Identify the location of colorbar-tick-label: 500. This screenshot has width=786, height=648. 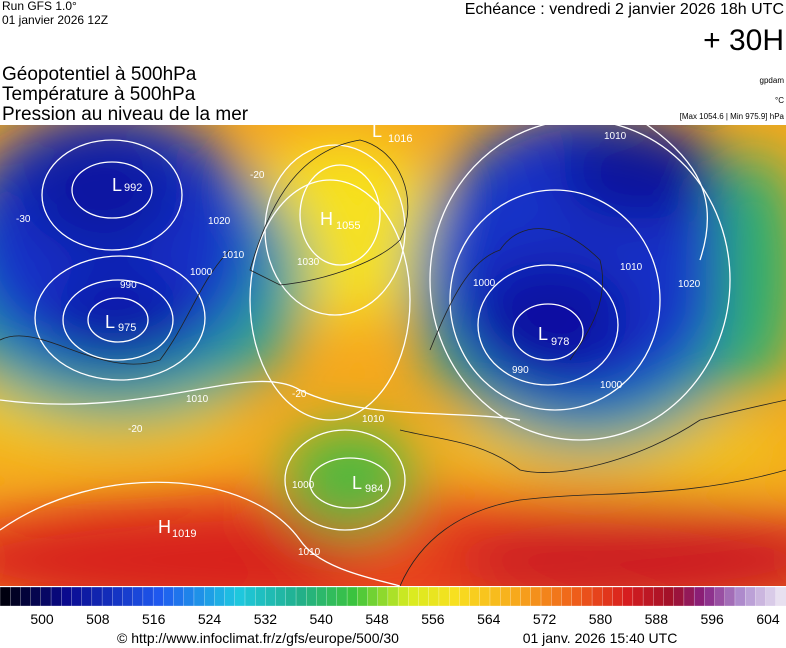
(42, 619).